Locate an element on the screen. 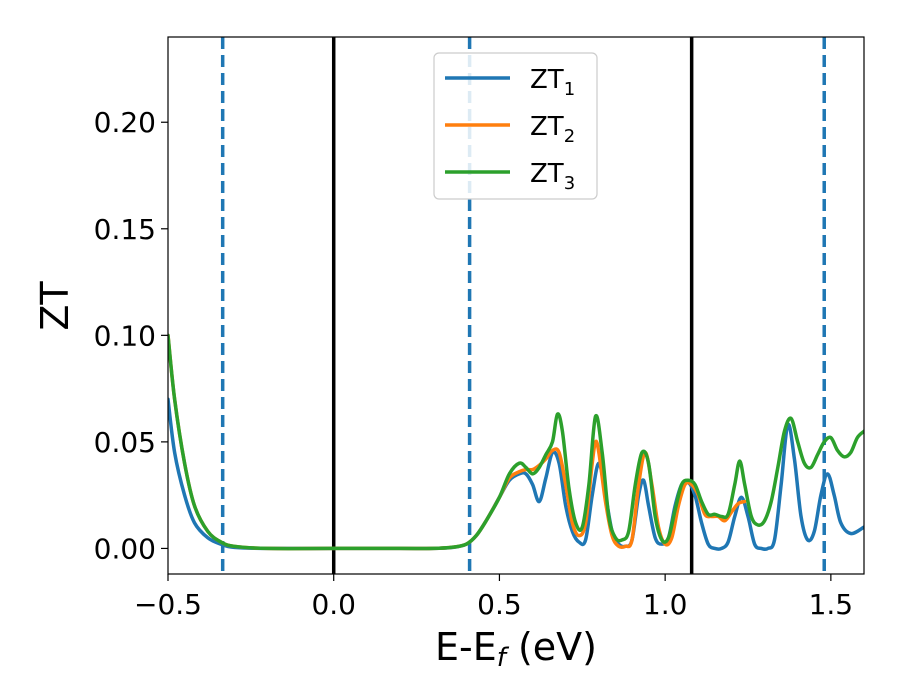 The image size is (900, 700). y-axis-ticks: 0.00 0.05 0.10 0.15 0.20 is located at coordinates (131, 335).